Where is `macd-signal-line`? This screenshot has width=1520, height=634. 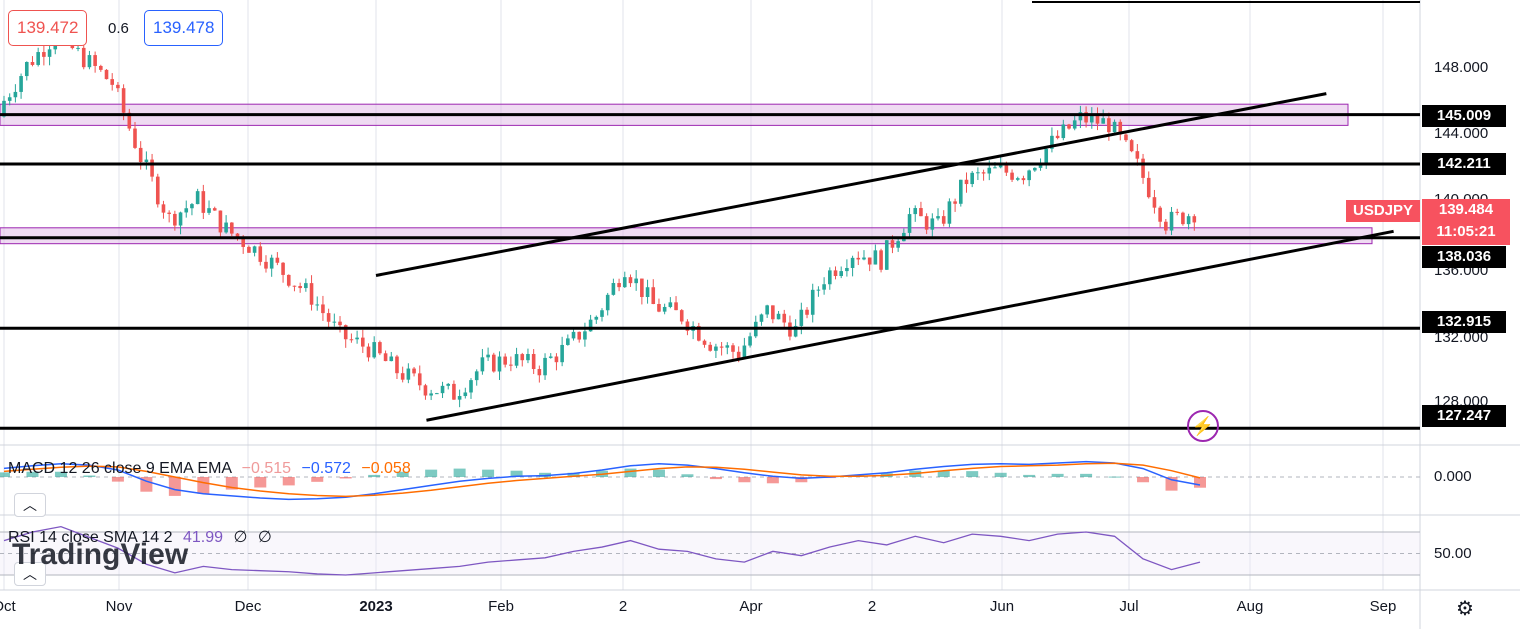
macd-signal-line is located at coordinates (602, 480).